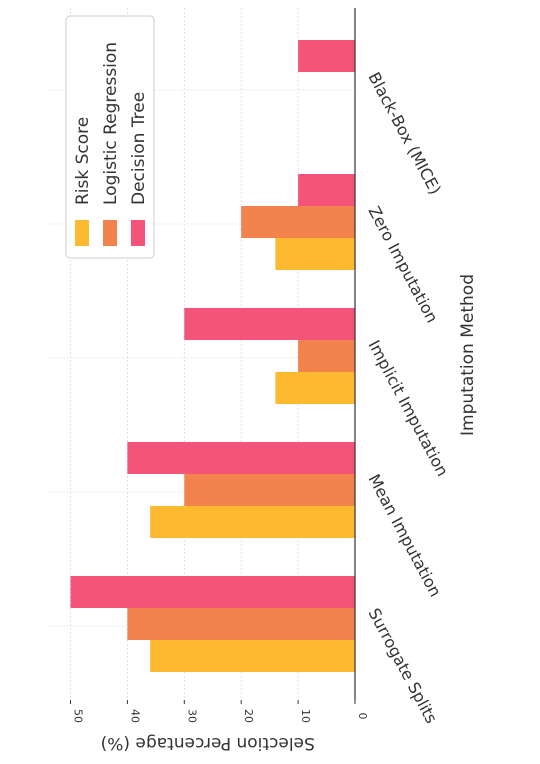  Describe the element at coordinates (111, 123) in the screenshot. I see `legend-label: Logistic Regression` at that location.